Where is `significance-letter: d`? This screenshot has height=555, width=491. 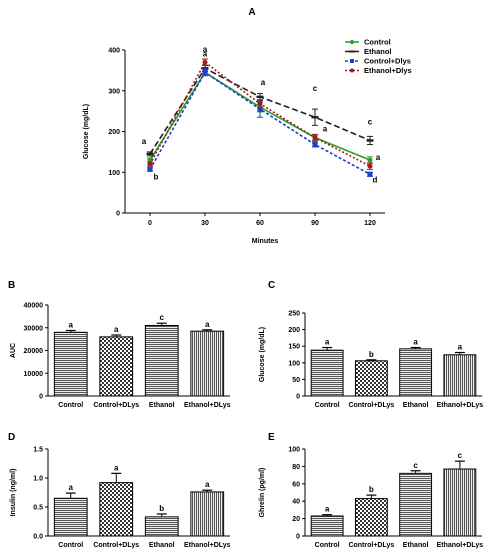 significance-letter: d is located at coordinates (375, 179).